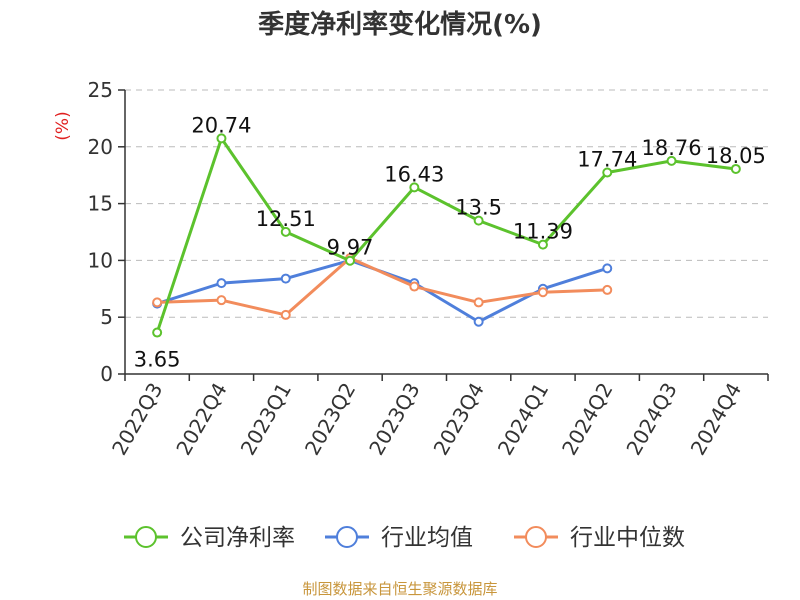 This screenshot has height=600, width=800. What do you see at coordinates (400, 25) in the screenshot?
I see `chart-title: 季度净利率变化情况(%)` at bounding box center [400, 25].